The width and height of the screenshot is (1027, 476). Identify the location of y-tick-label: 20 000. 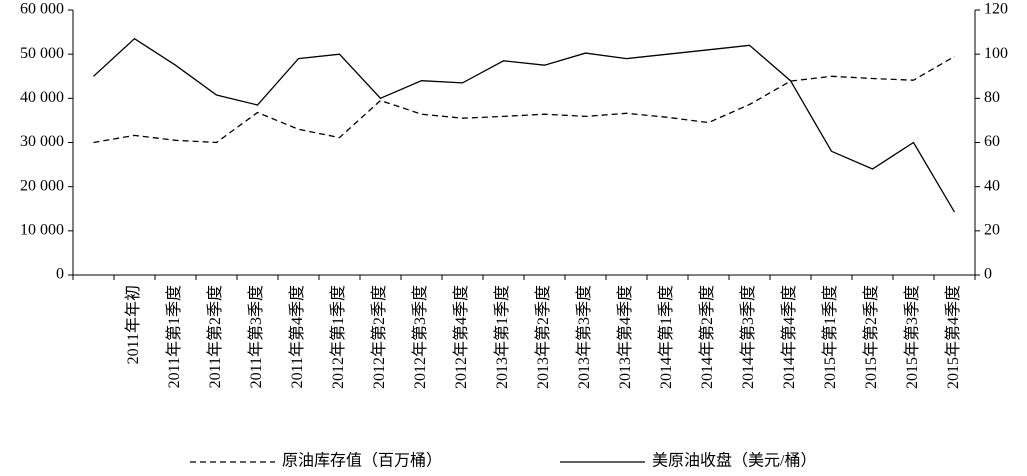
(42, 185).